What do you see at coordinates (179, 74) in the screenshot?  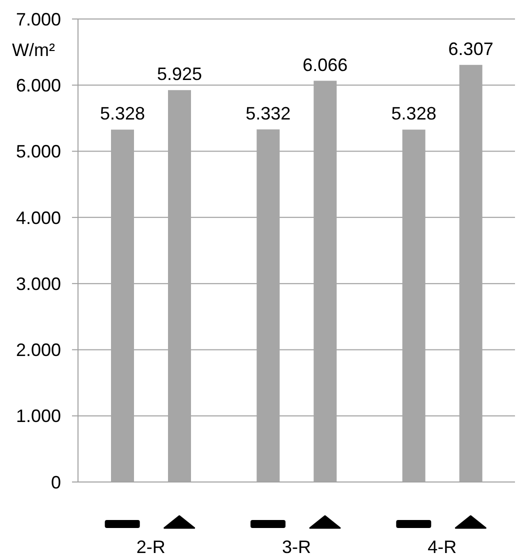 I see `data-label: 5.925` at bounding box center [179, 74].